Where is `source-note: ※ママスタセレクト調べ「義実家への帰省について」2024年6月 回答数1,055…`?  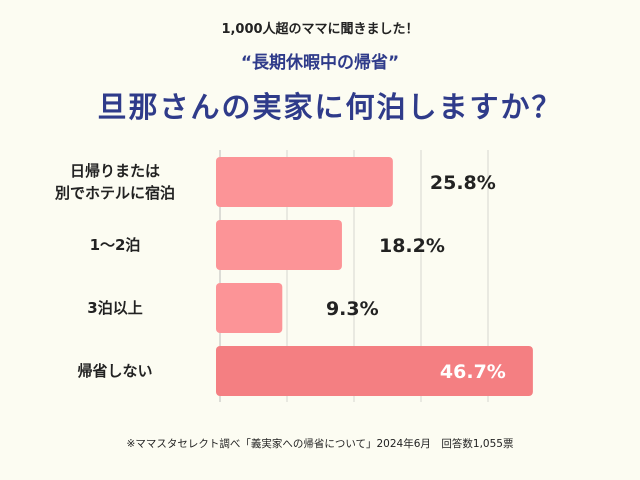
source-note: ※ママスタセレクト調べ「義実家への帰省について」2024年6月 回答数1,055… is located at coordinates (320, 444).